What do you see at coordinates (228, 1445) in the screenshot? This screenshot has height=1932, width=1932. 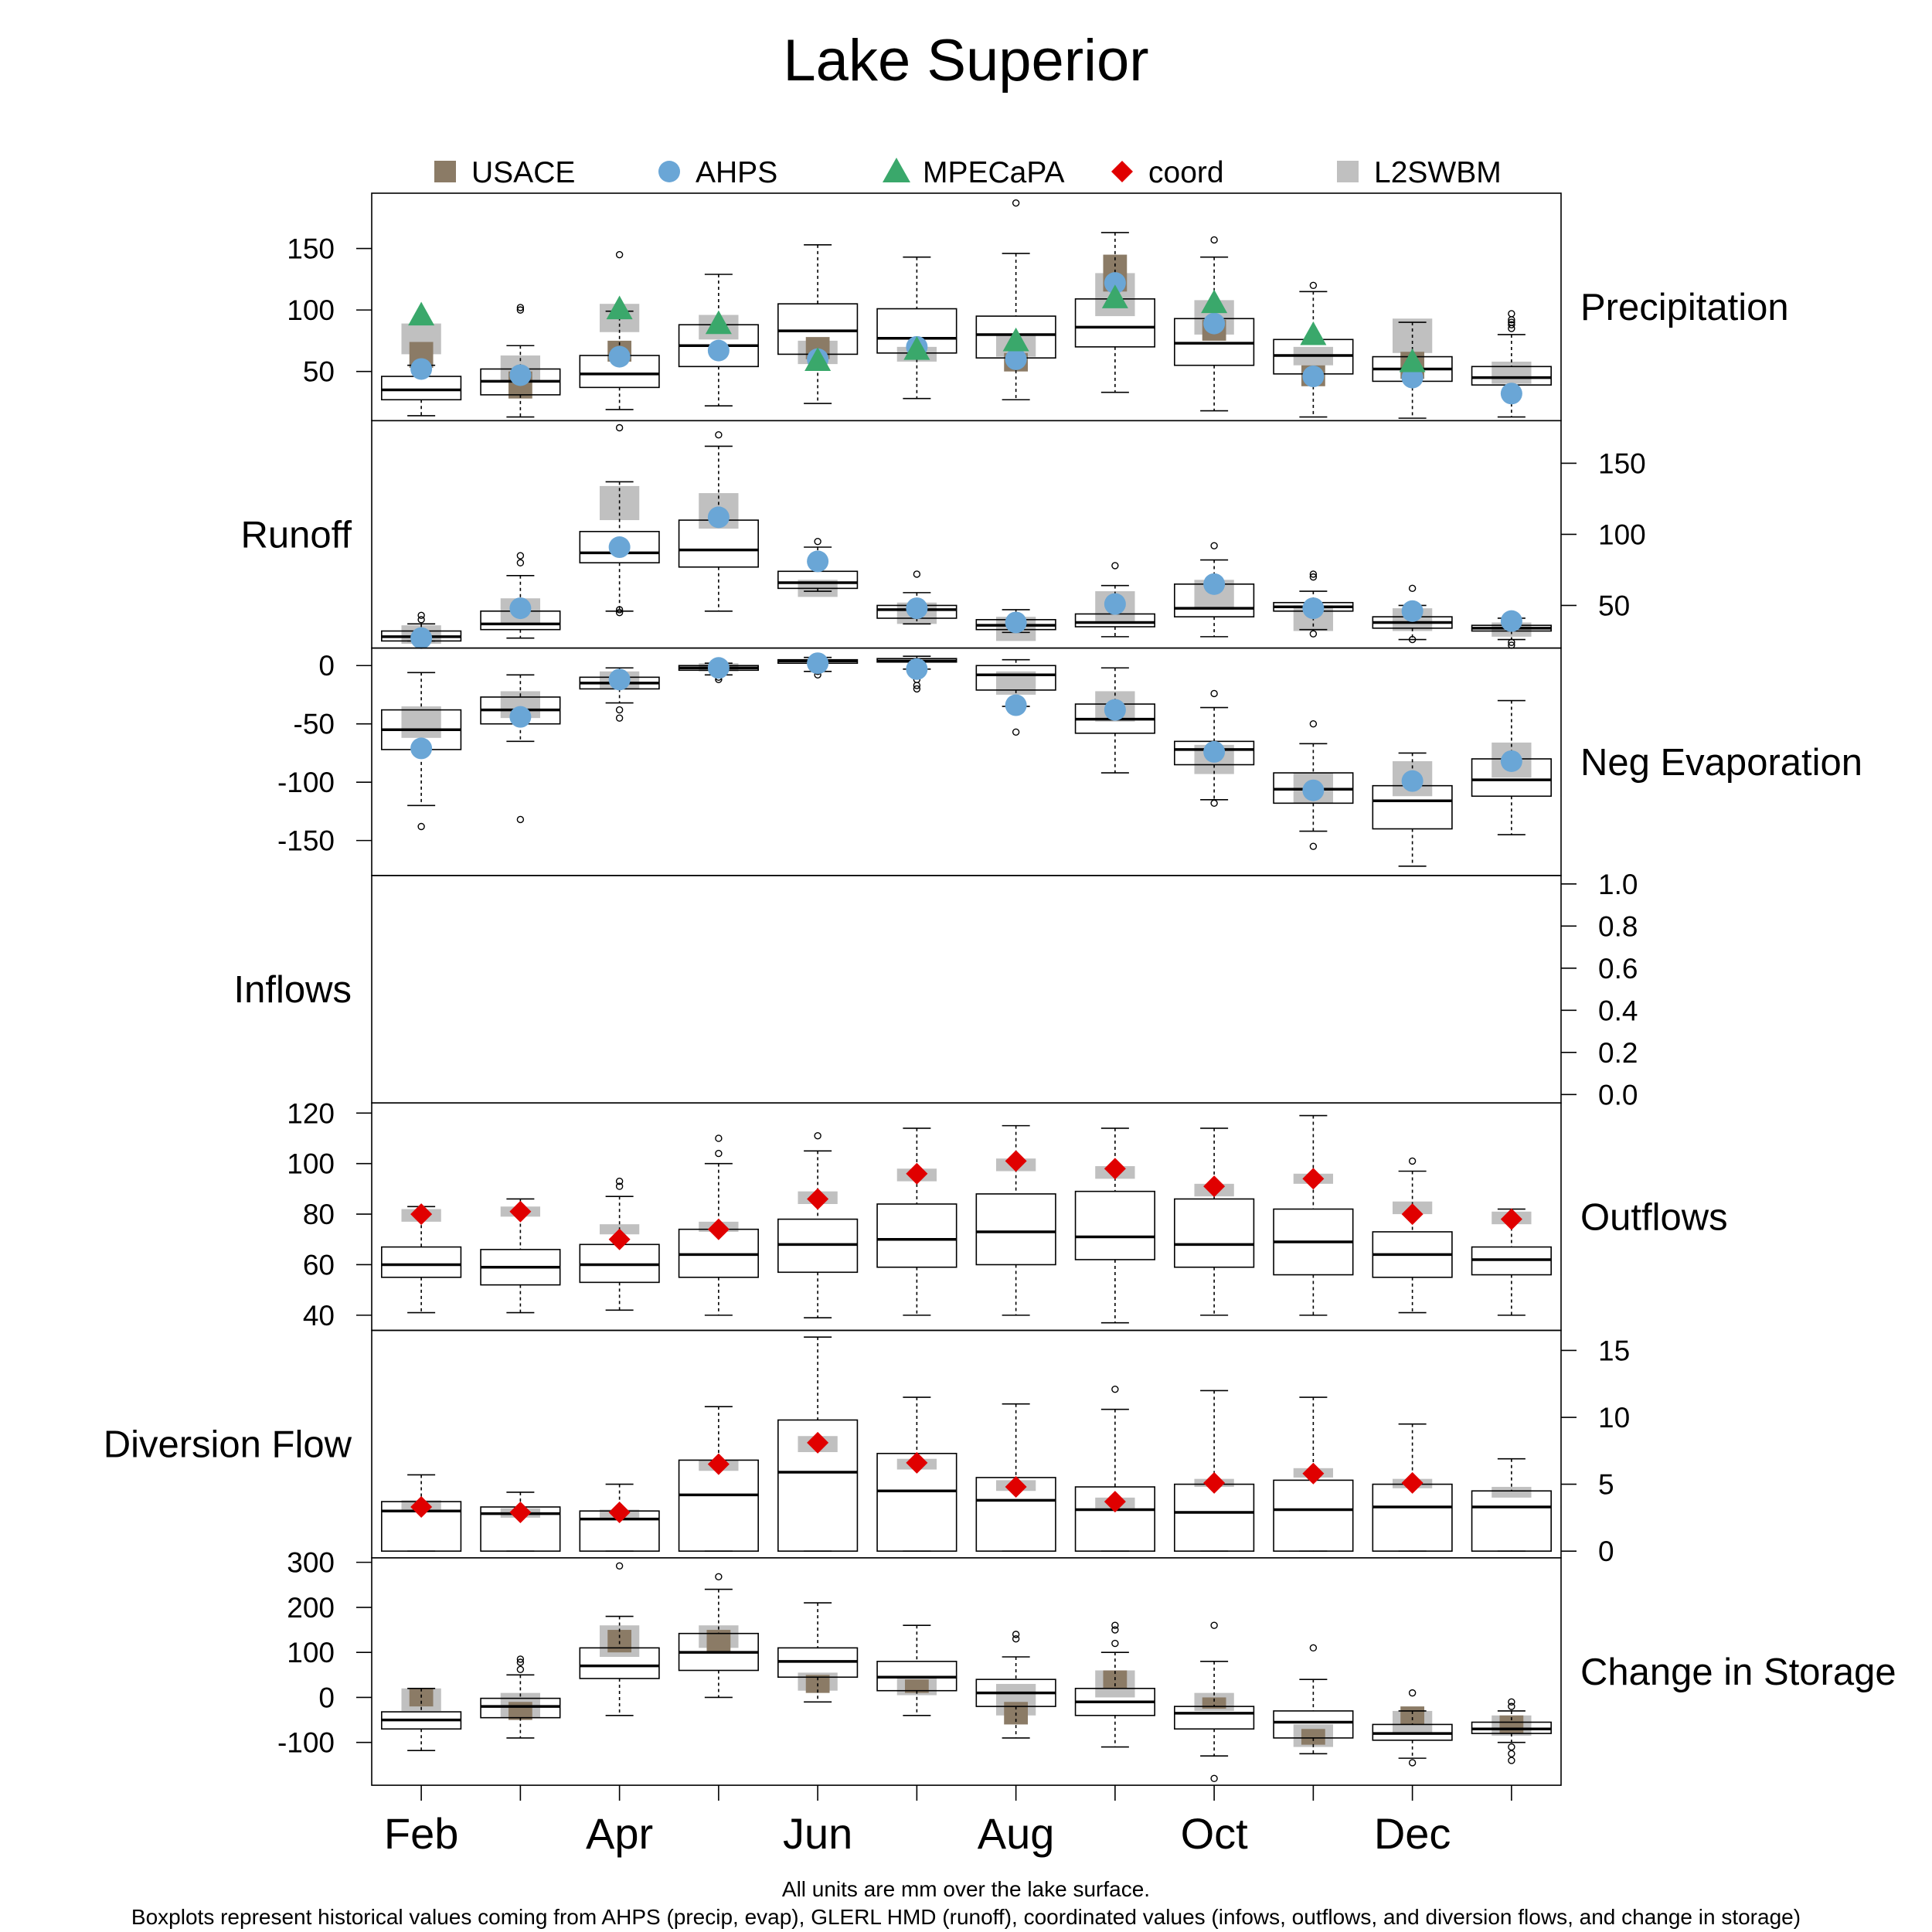 I see `panel-label: Diversion Flow` at bounding box center [228, 1445].